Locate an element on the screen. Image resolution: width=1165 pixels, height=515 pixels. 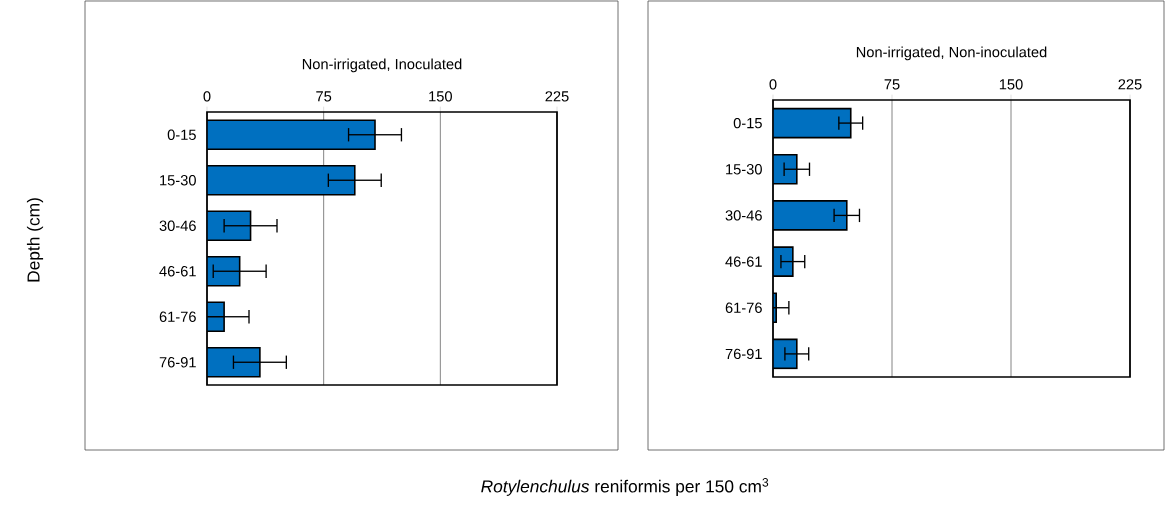
chart-title: Non-irrigated, Inoculated is located at coordinates (382, 65).